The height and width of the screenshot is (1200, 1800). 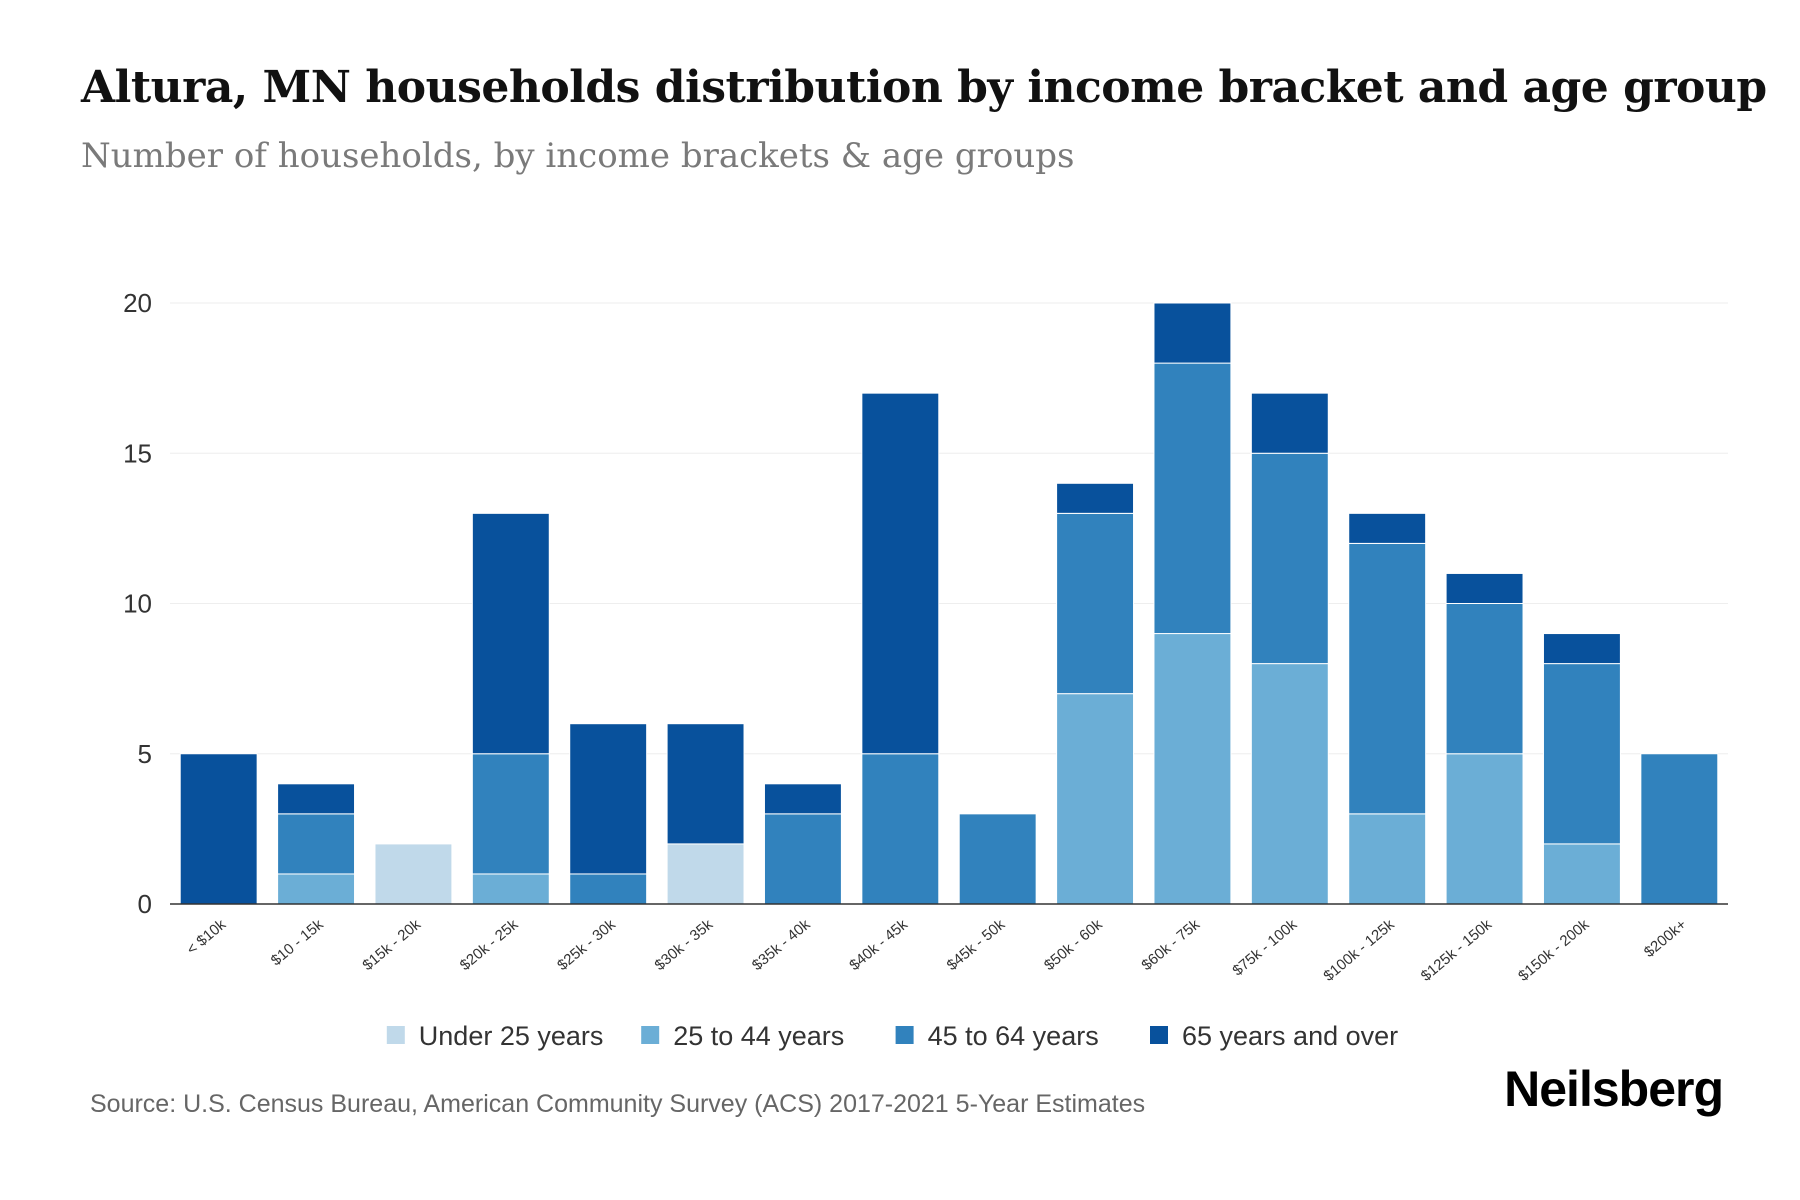 I want to click on x-tick-label: $25k - 30k, so click(x=586, y=945).